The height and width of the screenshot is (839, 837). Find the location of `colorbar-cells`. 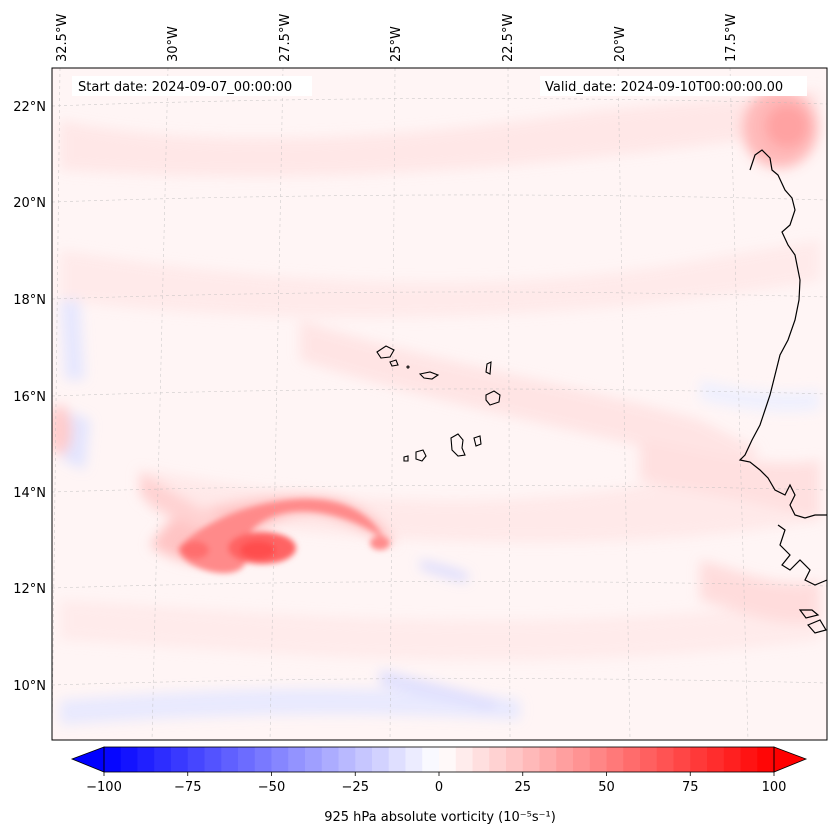

colorbar-cells is located at coordinates (439, 759).